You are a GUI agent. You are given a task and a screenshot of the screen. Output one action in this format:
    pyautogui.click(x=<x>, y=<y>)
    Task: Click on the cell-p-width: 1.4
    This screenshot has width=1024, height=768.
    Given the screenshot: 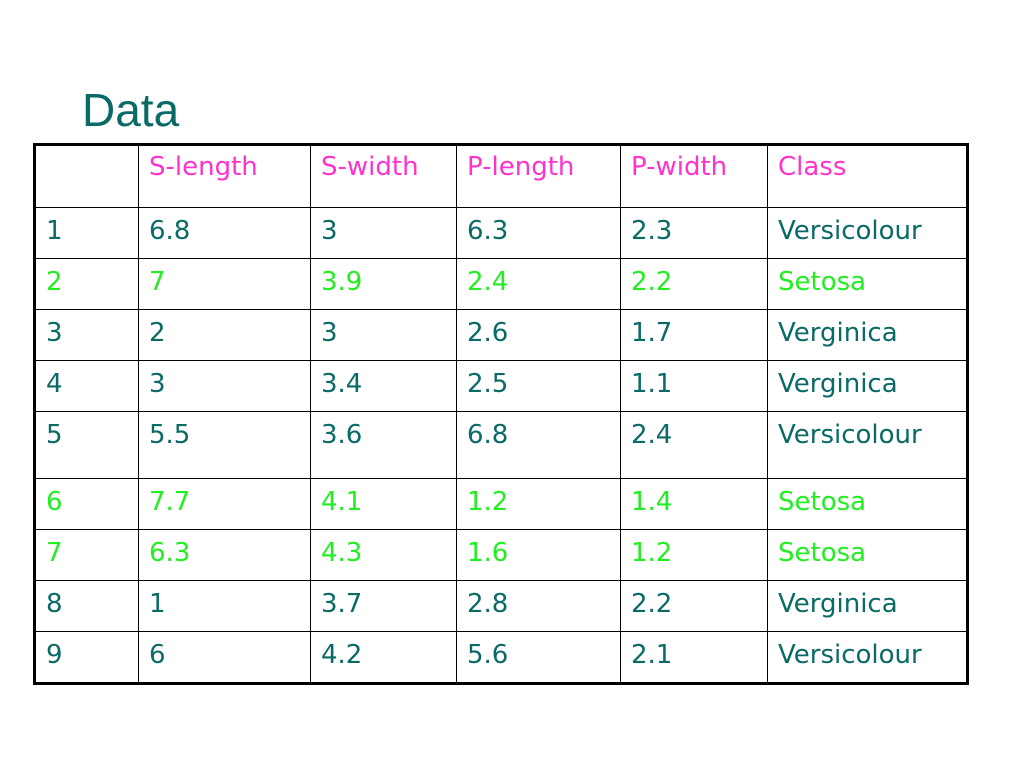 What is the action you would take?
    pyautogui.click(x=694, y=504)
    